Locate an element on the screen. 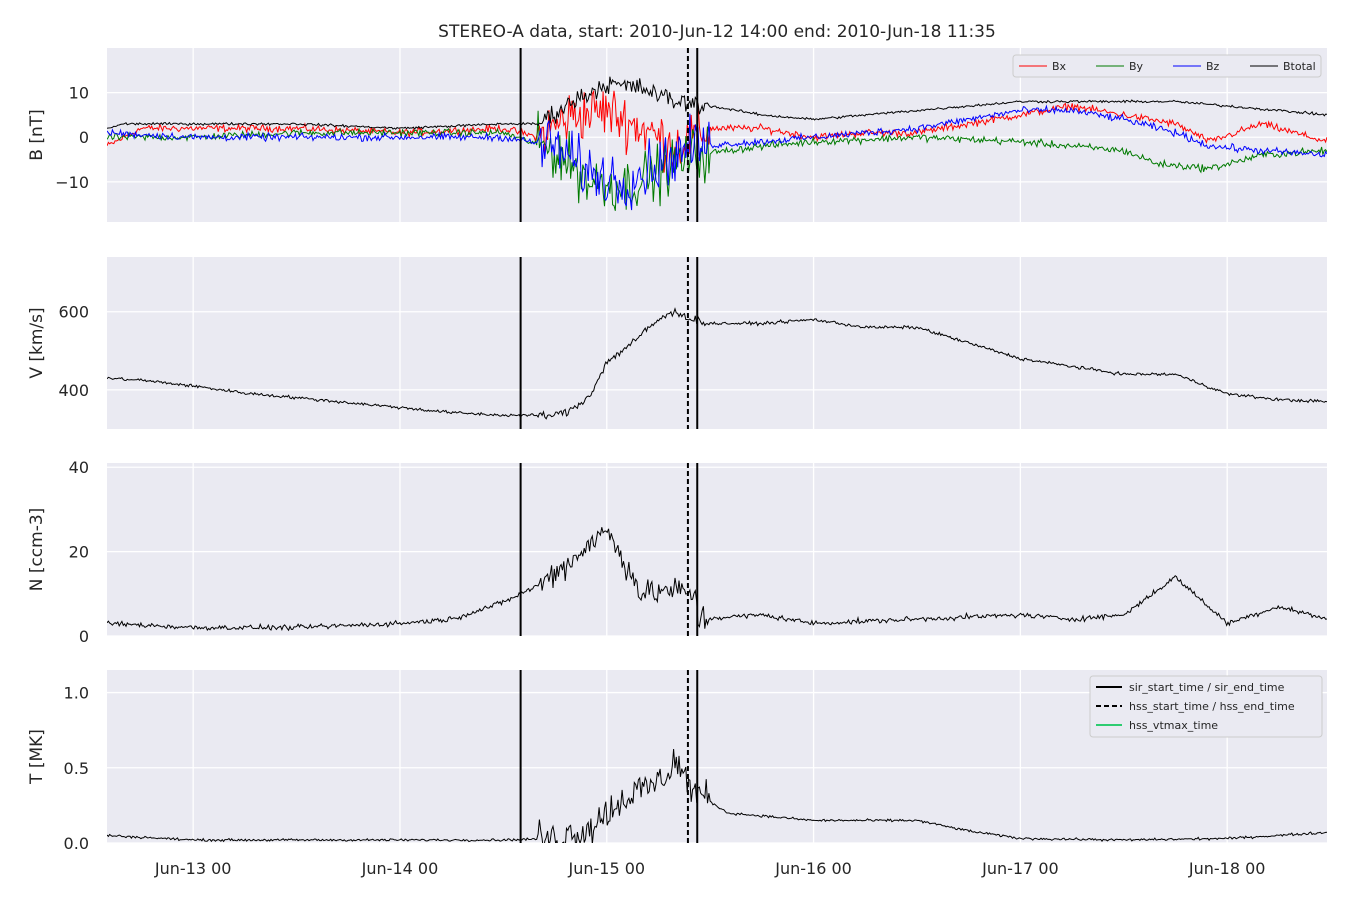  series-line-btotal is located at coordinates (717, 103).